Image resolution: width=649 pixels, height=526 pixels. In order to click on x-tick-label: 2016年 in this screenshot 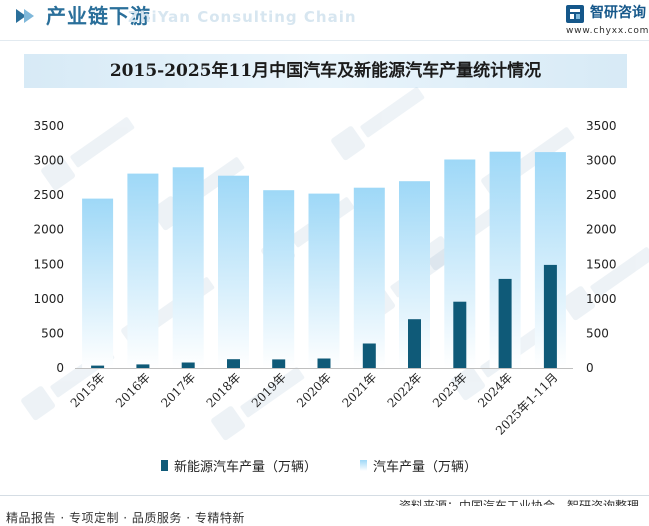, I will do `click(133, 390)`.